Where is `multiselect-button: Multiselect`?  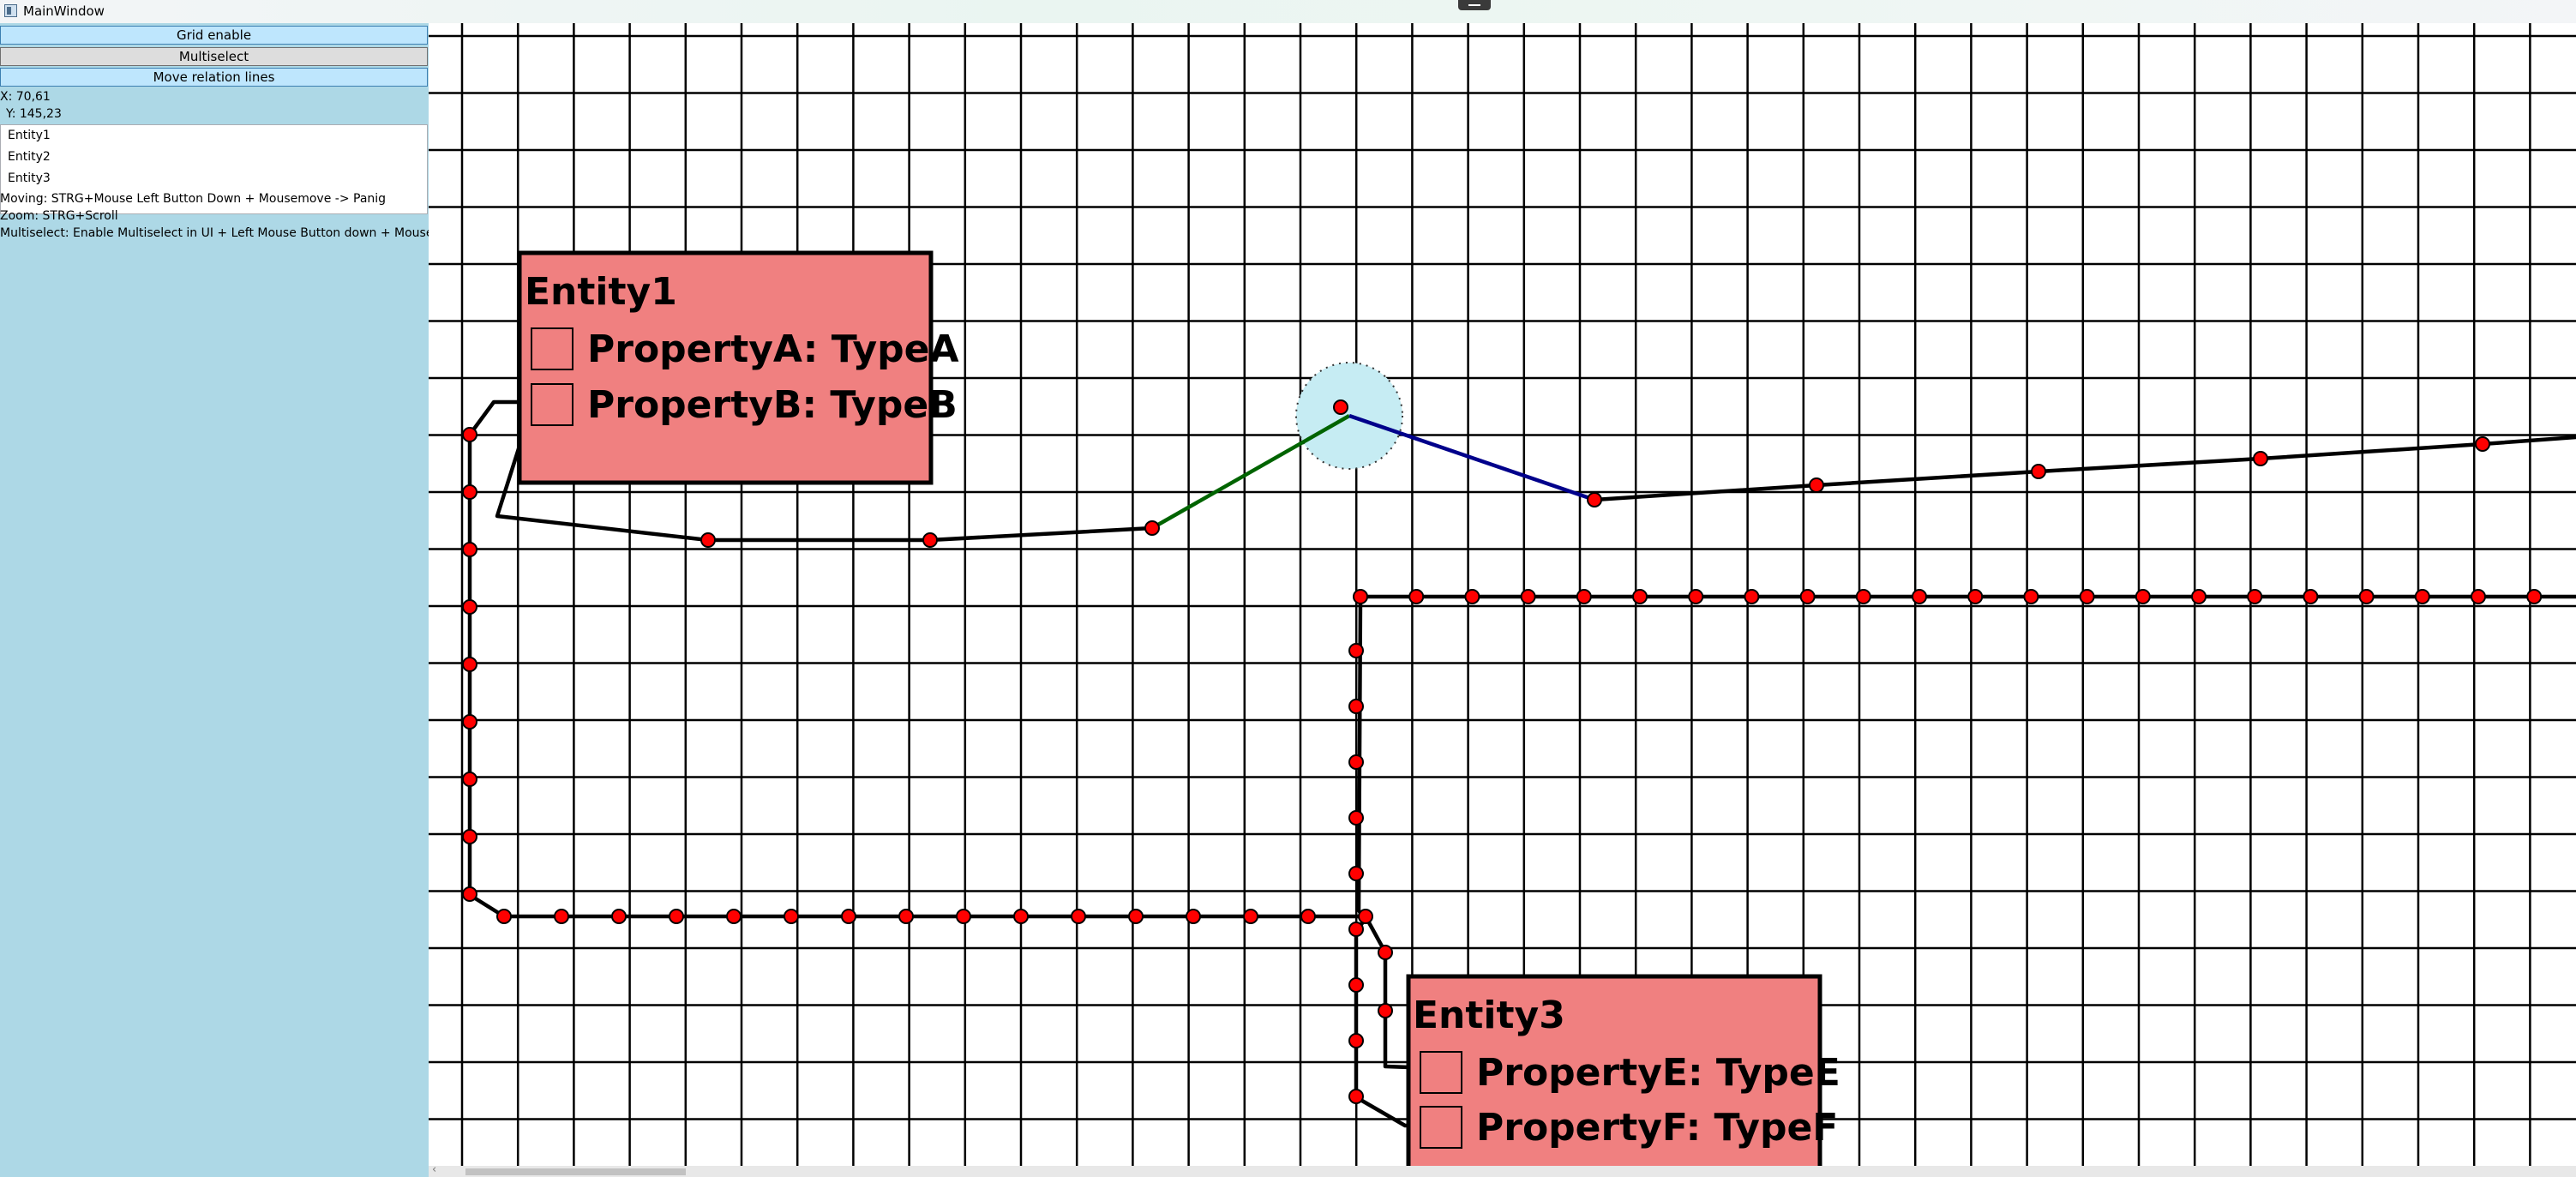 multiselect-button: Multiselect is located at coordinates (214, 56).